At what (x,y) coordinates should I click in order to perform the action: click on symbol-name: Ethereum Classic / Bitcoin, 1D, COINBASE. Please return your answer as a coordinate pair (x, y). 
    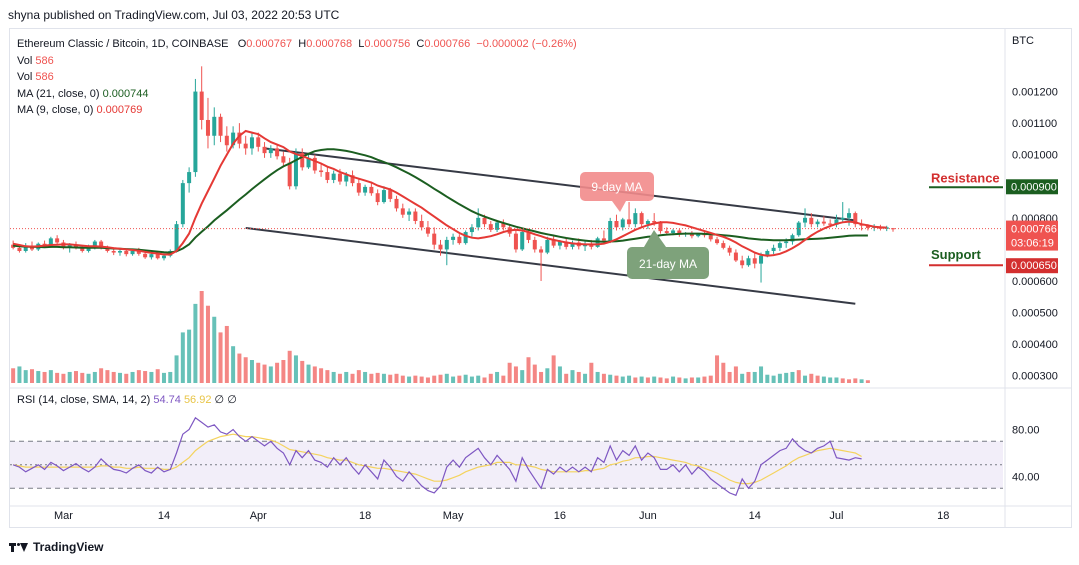
    Looking at the image, I should click on (123, 44).